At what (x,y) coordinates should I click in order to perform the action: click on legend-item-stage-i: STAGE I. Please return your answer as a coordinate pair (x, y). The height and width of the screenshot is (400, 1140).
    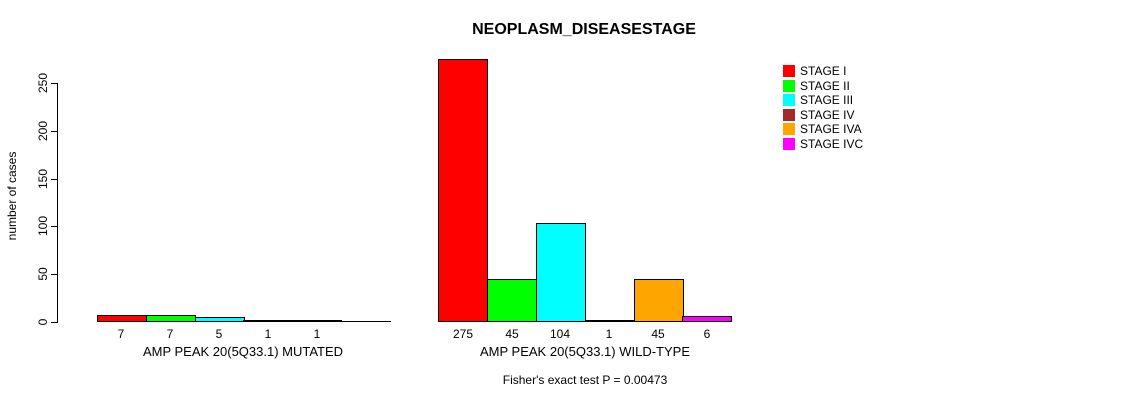
    Looking at the image, I should click on (823, 71).